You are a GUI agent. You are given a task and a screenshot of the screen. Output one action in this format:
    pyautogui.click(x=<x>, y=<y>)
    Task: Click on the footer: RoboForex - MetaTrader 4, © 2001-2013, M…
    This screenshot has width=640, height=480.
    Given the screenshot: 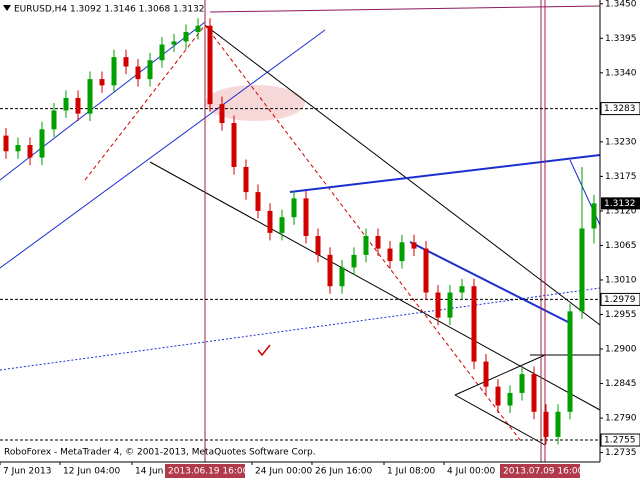 What is the action you would take?
    pyautogui.click(x=160, y=453)
    